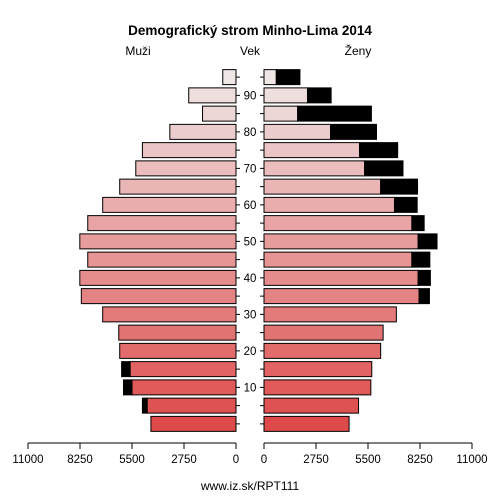 This screenshot has height=500, width=500. Describe the element at coordinates (250, 206) in the screenshot. I see `age-tick-label: 60` at that location.